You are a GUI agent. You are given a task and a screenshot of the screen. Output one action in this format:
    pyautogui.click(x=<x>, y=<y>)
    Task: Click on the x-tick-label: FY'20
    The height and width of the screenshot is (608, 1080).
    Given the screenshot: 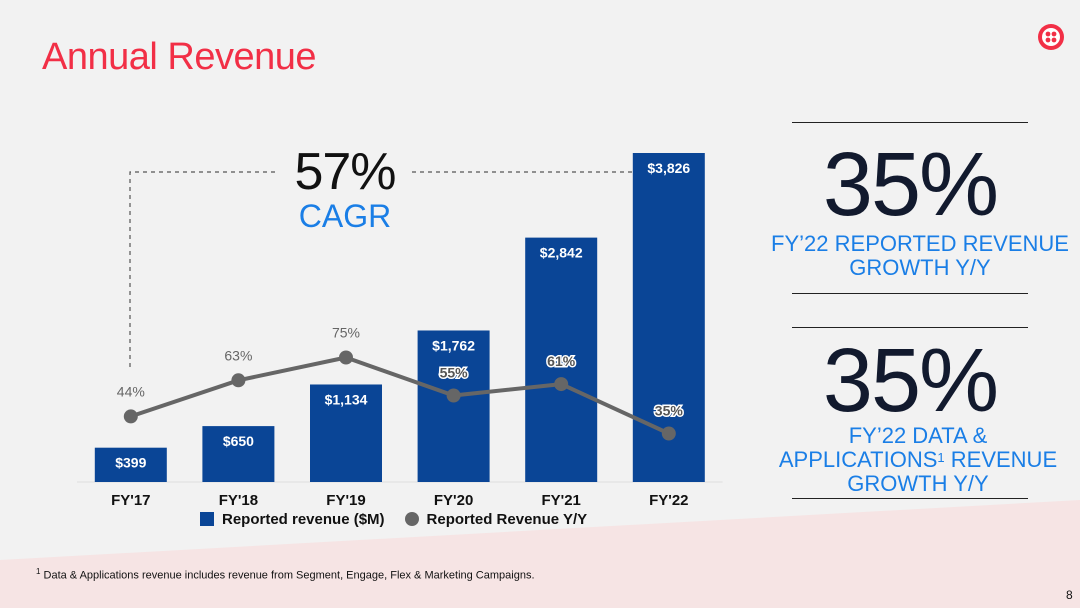 What is the action you would take?
    pyautogui.click(x=453, y=500)
    